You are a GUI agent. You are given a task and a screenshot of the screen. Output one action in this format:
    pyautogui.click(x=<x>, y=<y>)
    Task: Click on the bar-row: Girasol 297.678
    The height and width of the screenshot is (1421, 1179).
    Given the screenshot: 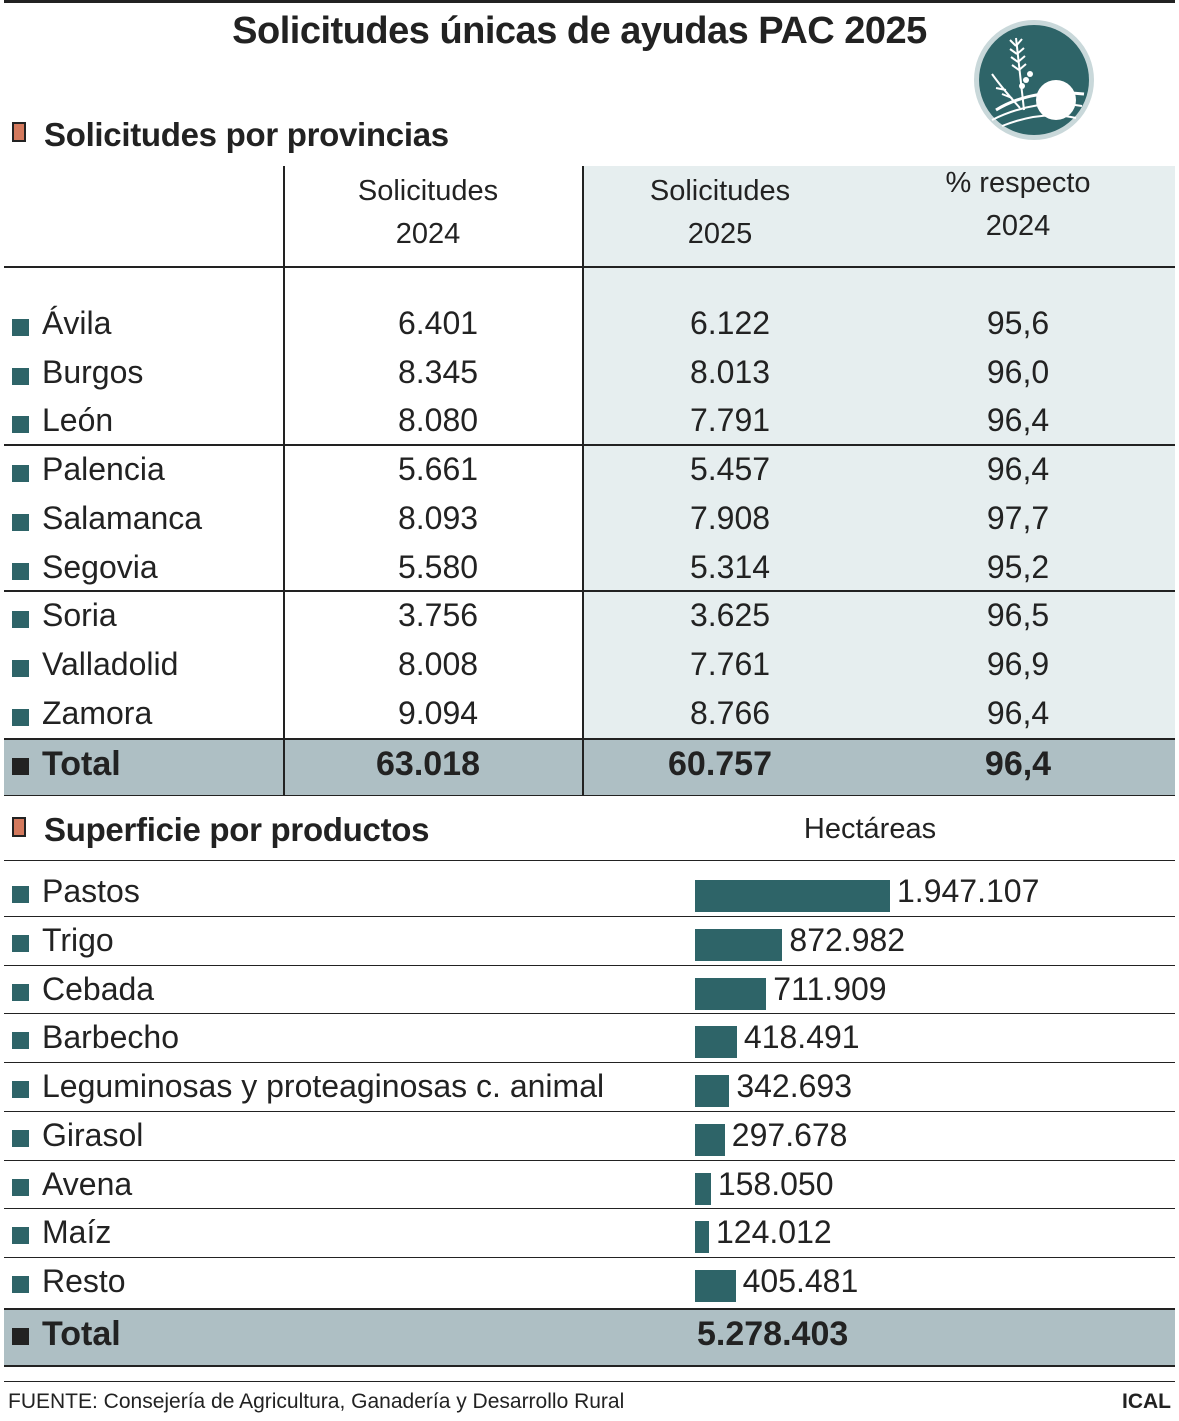 What is the action you would take?
    pyautogui.click(x=589, y=1138)
    